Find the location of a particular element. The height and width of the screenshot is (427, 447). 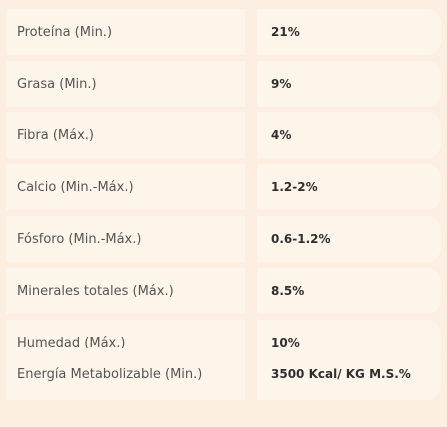

row-label: Minerales totales (Máx.) is located at coordinates (125, 291).